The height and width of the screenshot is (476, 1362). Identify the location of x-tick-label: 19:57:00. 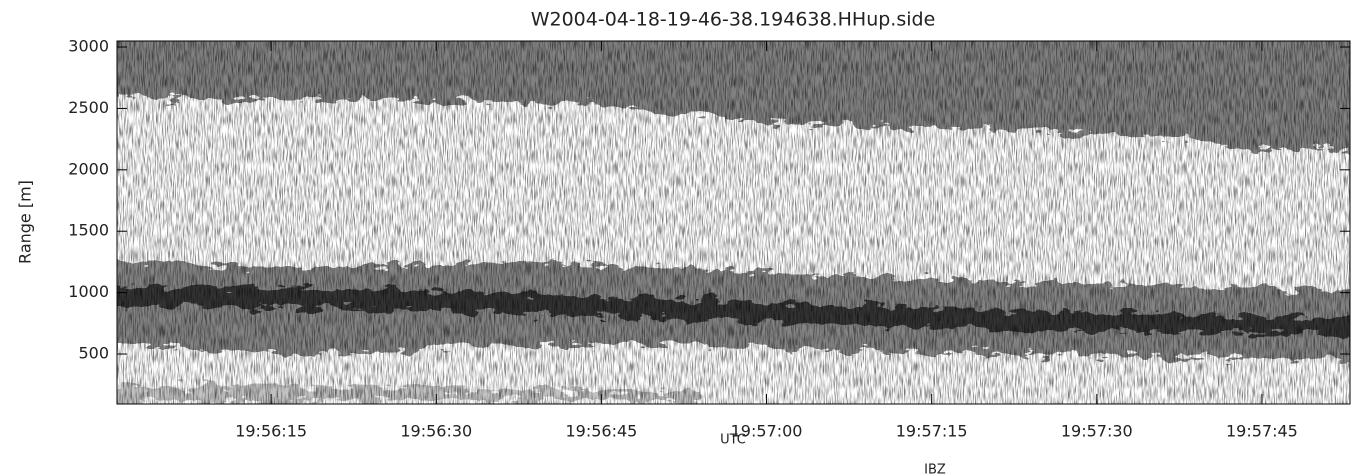
(767, 431).